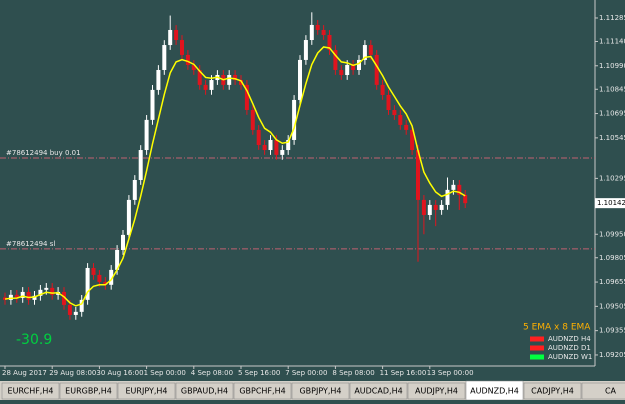  I want to click on tab: GBPAUD,H4, so click(204, 391).